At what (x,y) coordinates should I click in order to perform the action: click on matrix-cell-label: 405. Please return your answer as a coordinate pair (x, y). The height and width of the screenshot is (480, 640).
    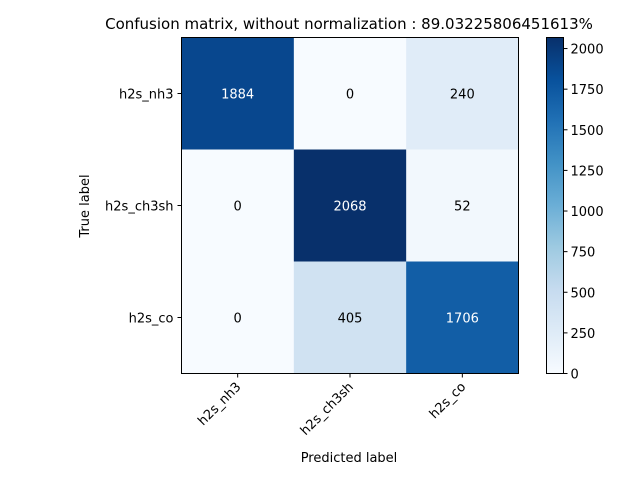
    Looking at the image, I should click on (350, 319).